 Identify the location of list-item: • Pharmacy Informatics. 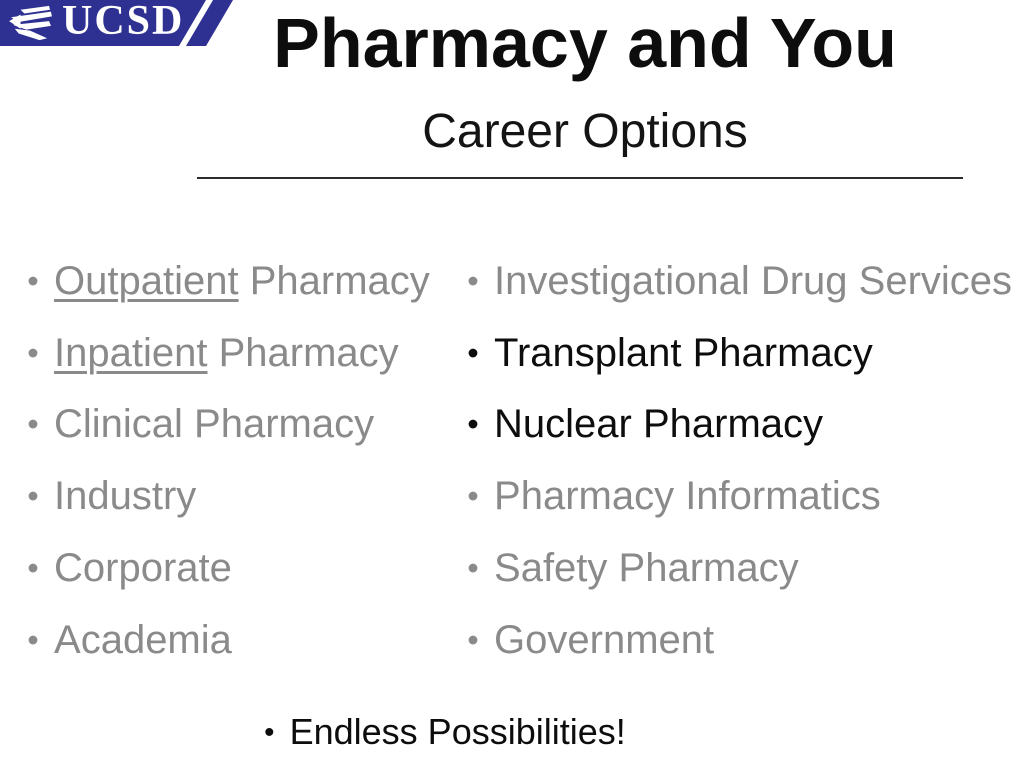
(739, 497).